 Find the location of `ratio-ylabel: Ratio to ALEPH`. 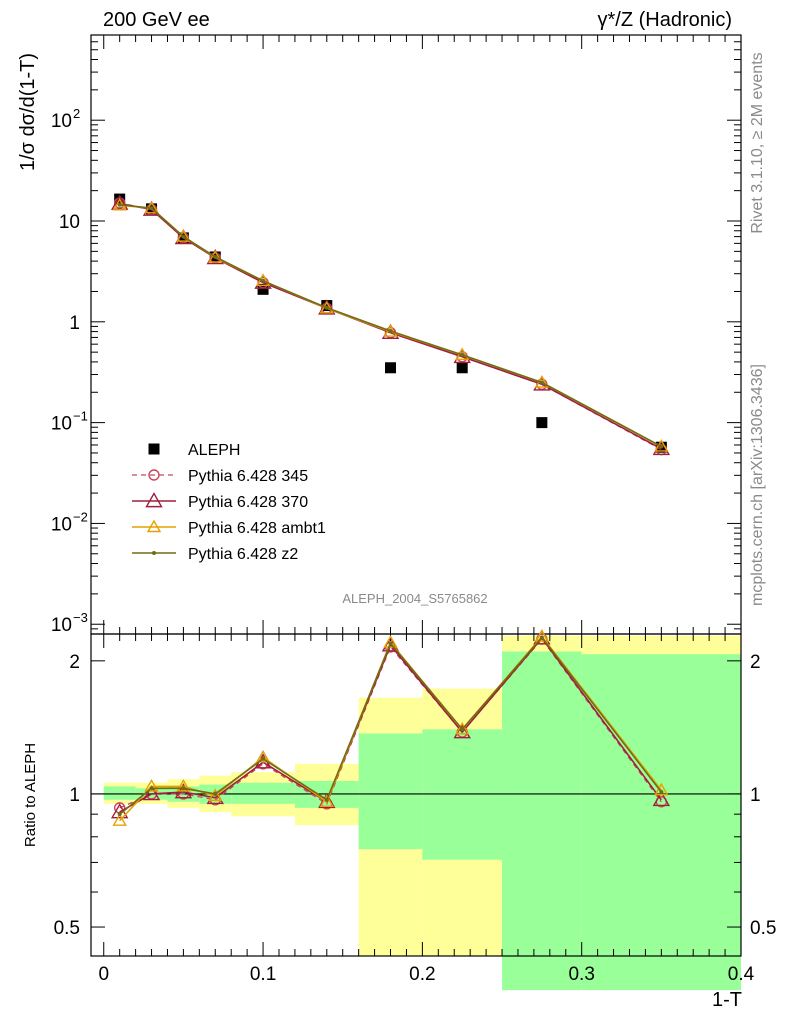

ratio-ylabel: Ratio to ALEPH is located at coordinates (30, 795).